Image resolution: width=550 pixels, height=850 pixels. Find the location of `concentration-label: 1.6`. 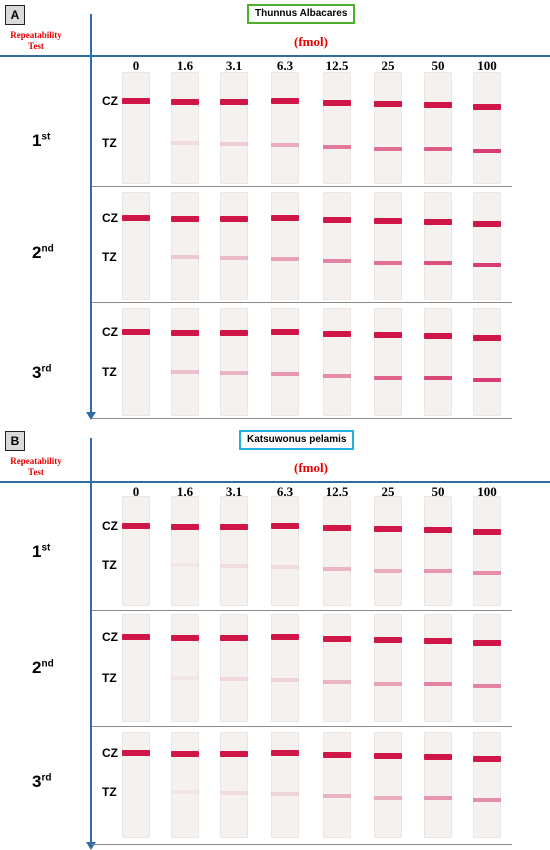

concentration-label: 1.6 is located at coordinates (185, 65).